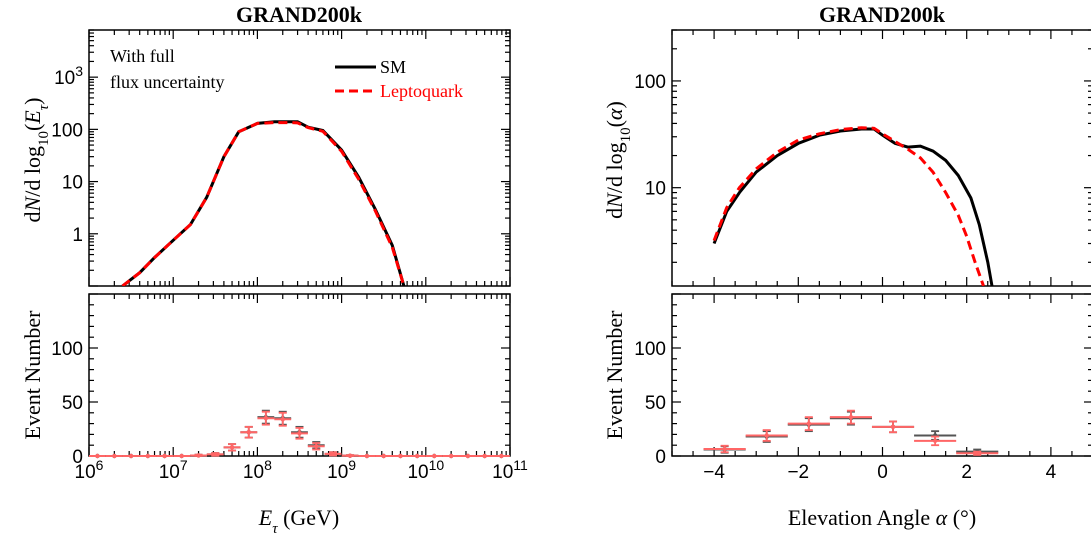 The image size is (1091, 535). Describe the element at coordinates (798, 472) in the screenshot. I see `bottom-right-xtick-label: −2` at that location.